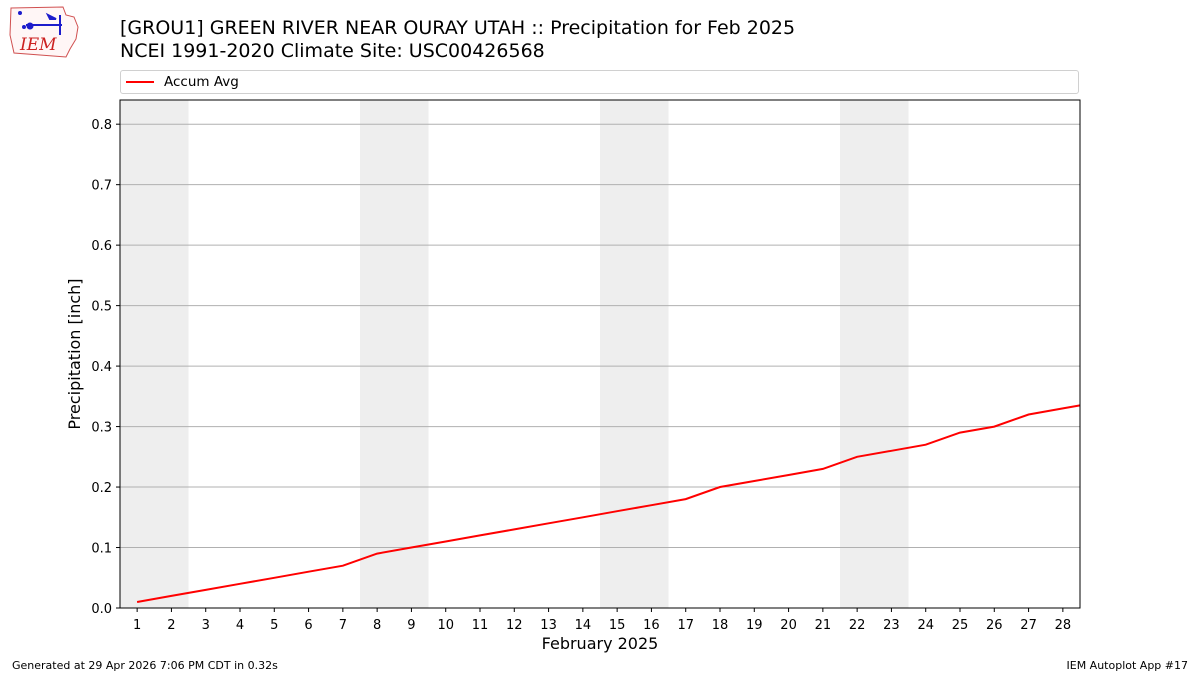 This screenshot has width=1200, height=675. I want to click on x-tick-label: 27, so click(1028, 625).